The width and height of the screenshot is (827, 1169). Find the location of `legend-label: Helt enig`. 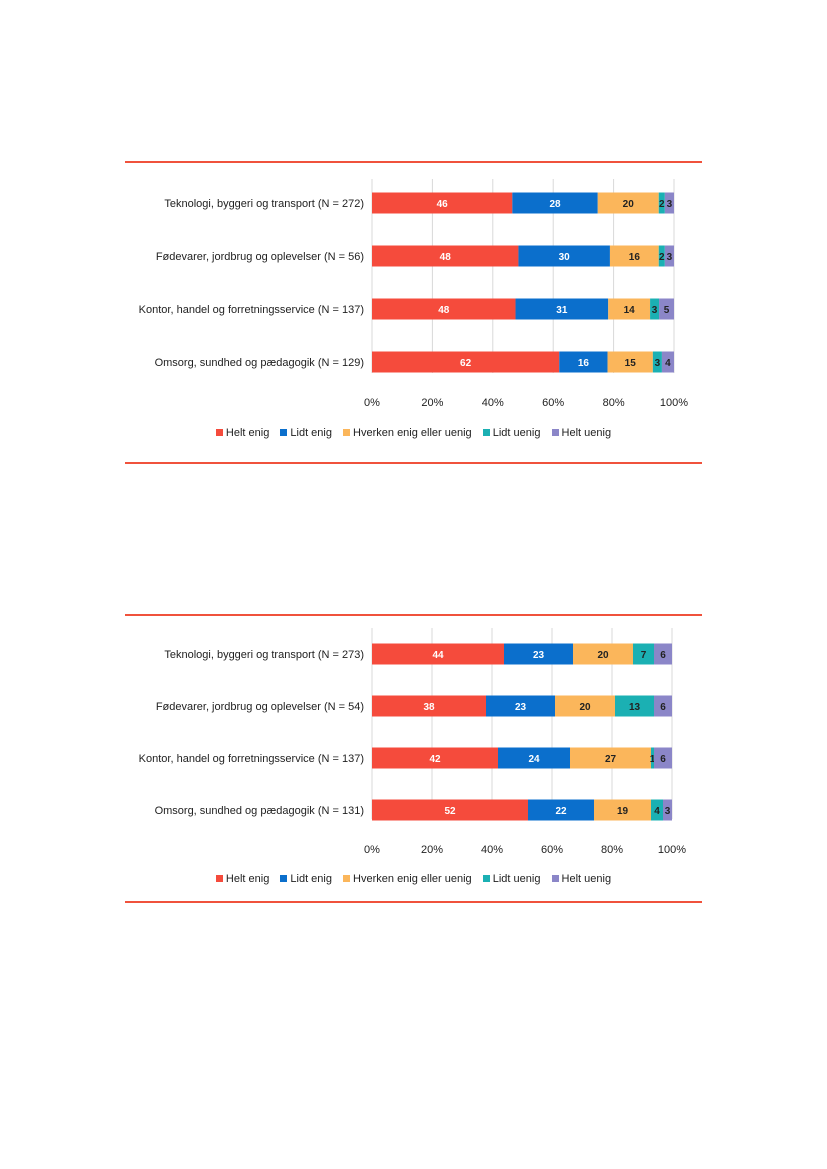

legend-label: Helt enig is located at coordinates (247, 879).